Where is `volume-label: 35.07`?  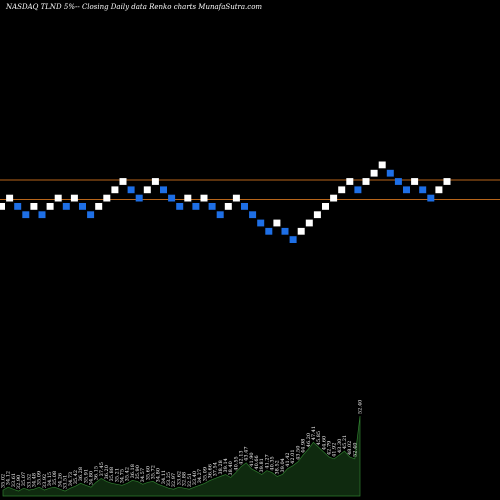 volume-label: 35.07 is located at coordinates (24, 479).